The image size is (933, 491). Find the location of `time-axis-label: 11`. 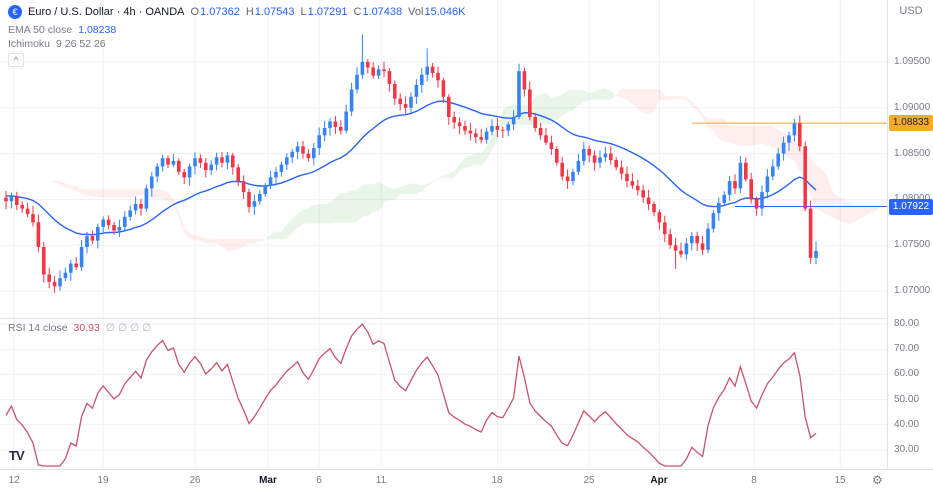

time-axis-label: 11 is located at coordinates (381, 480).